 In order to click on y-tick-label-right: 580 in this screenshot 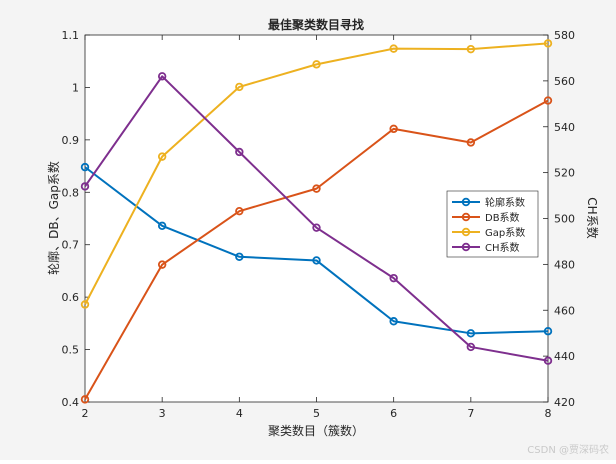, I will do `click(564, 35)`.